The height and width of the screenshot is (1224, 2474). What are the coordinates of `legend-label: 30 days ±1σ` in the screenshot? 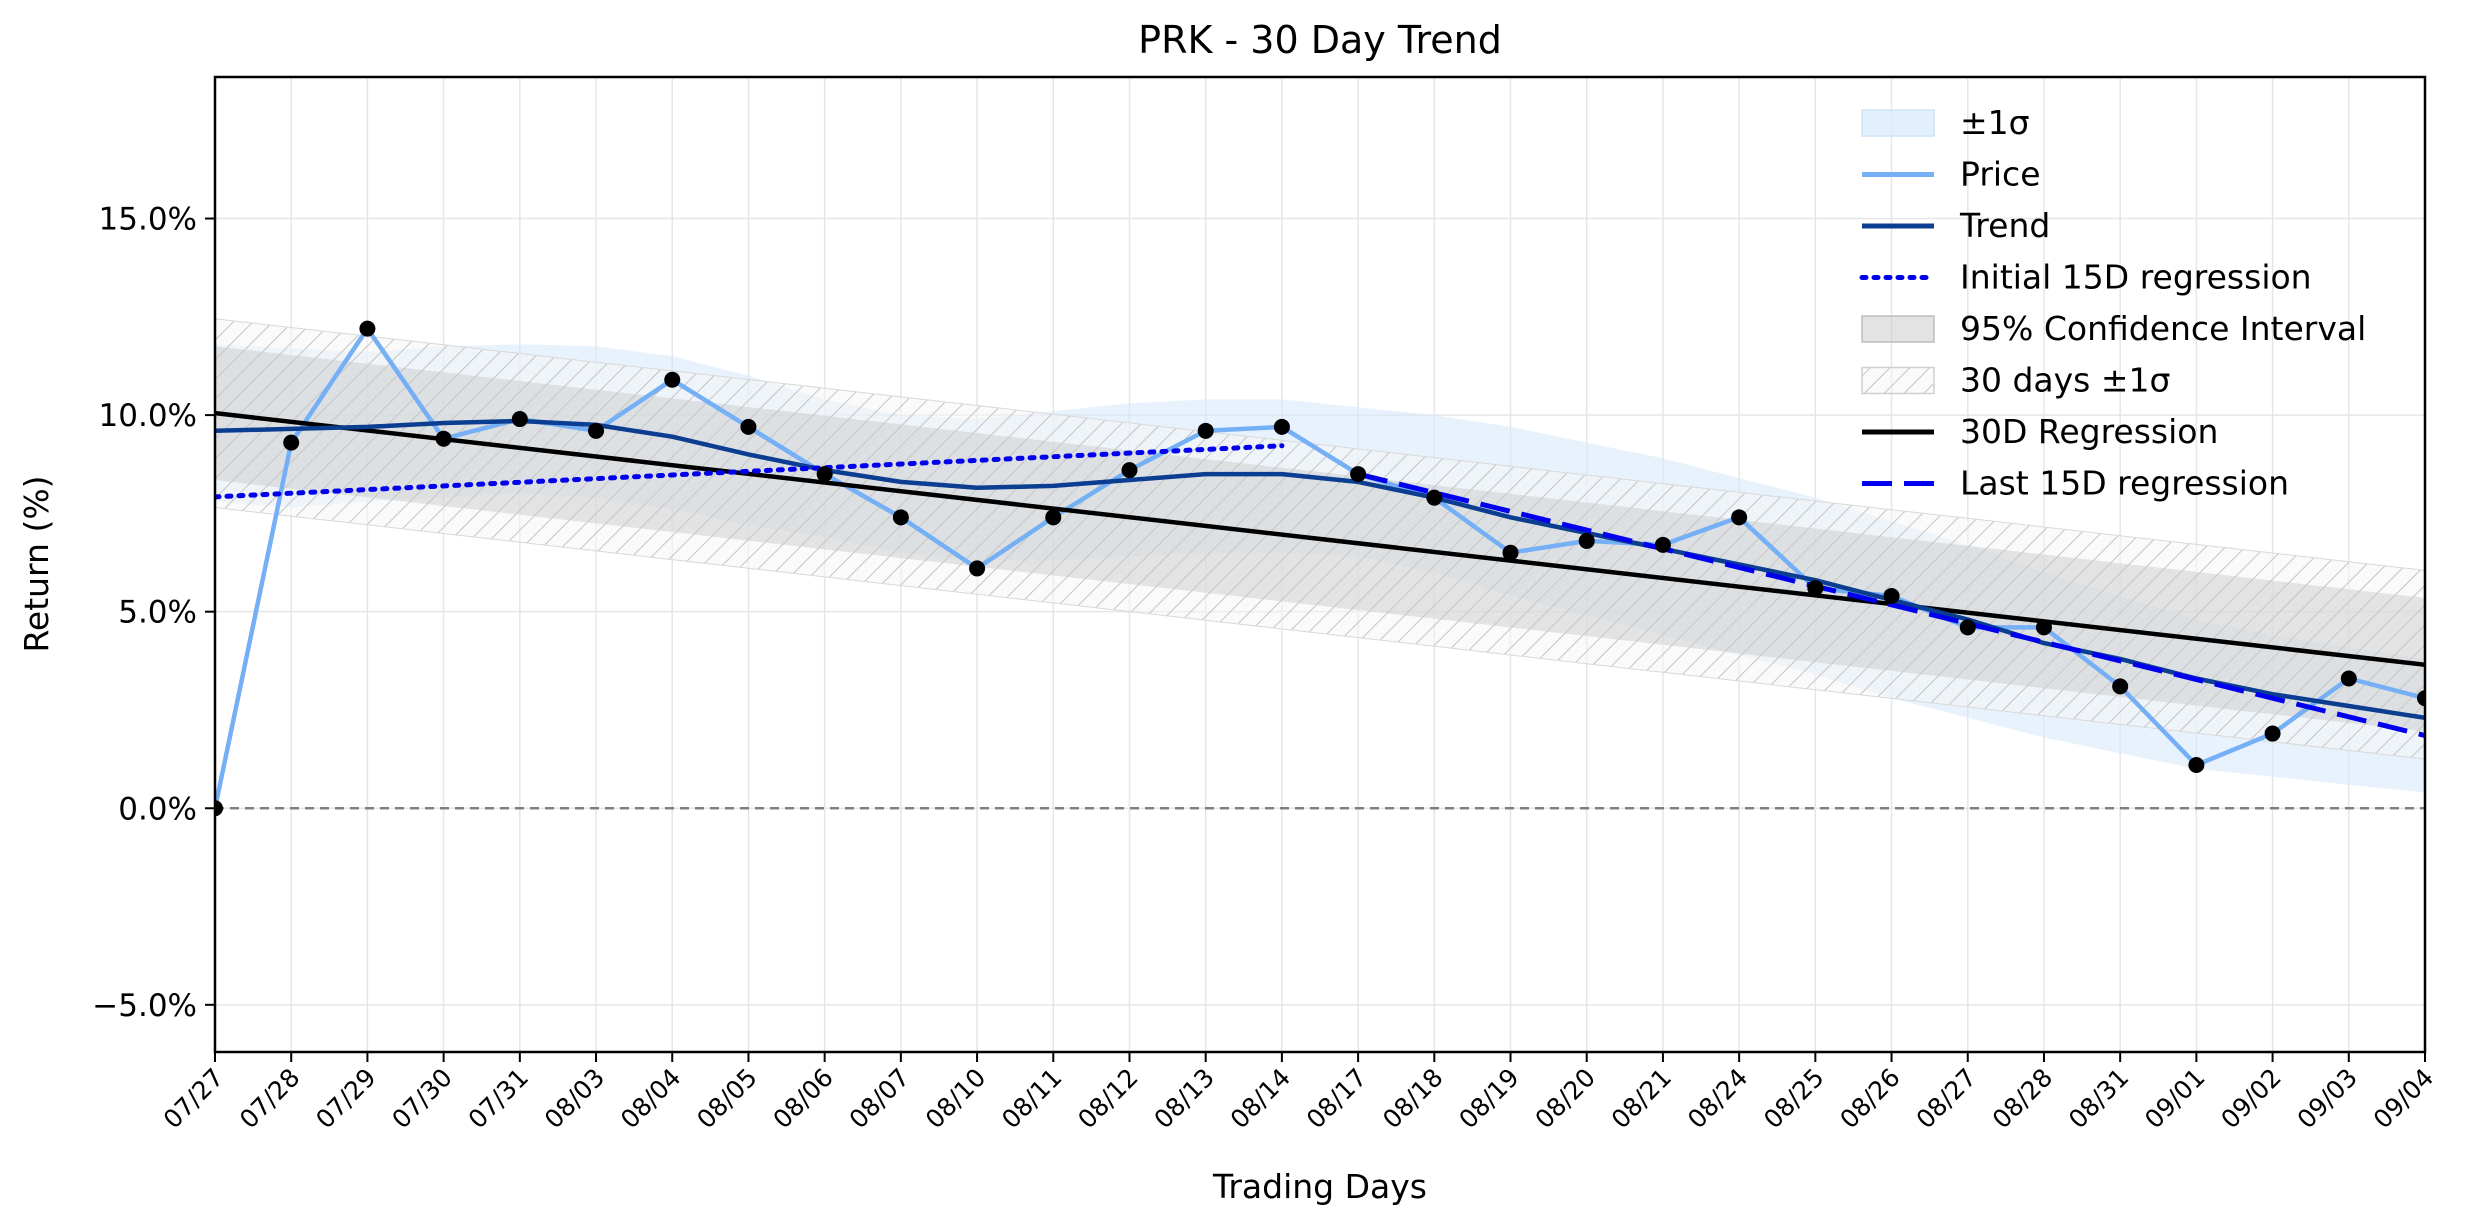 It's located at (2065, 380).